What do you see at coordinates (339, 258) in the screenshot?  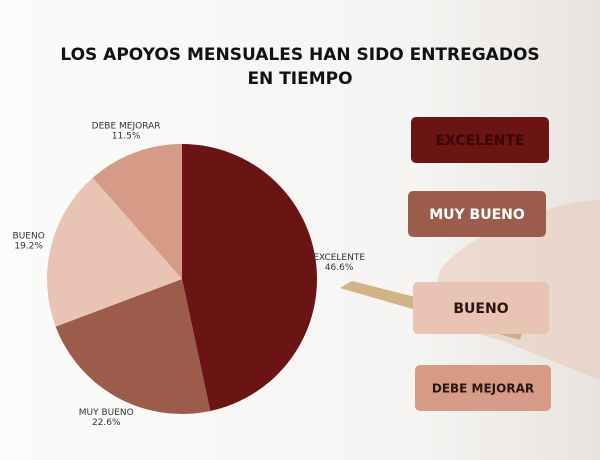 I see `slice-label: EXCELENTE` at bounding box center [339, 258].